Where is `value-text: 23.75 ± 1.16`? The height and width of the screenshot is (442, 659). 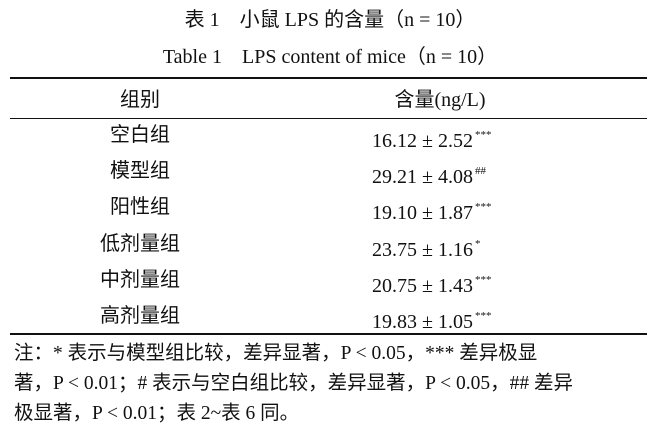
value-text: 23.75 ± 1.16 is located at coordinates (422, 249).